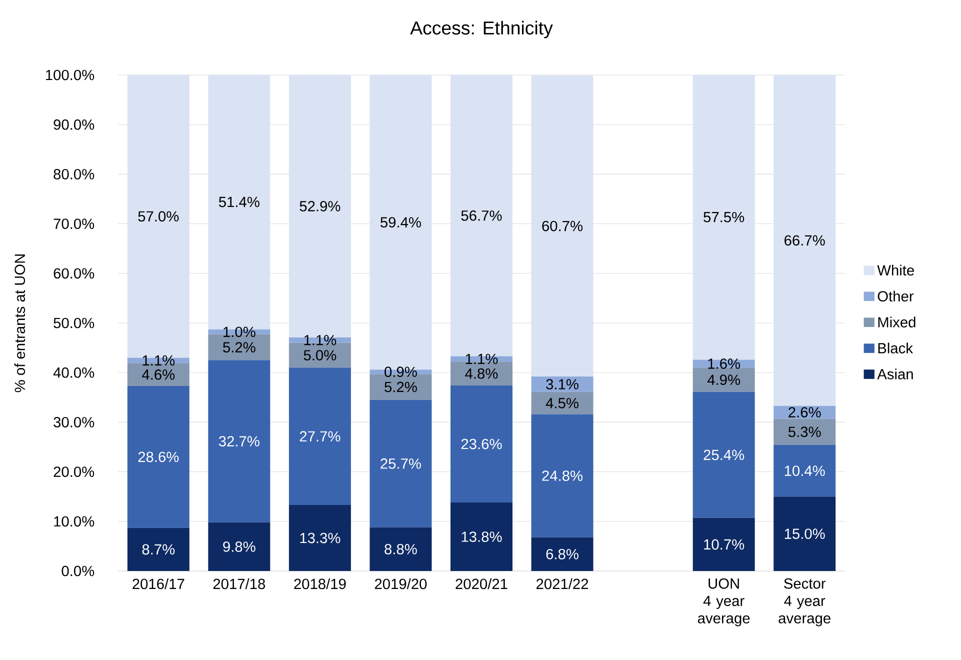 The image size is (961, 660). I want to click on y-tick-label: 40.0%, so click(73, 372).